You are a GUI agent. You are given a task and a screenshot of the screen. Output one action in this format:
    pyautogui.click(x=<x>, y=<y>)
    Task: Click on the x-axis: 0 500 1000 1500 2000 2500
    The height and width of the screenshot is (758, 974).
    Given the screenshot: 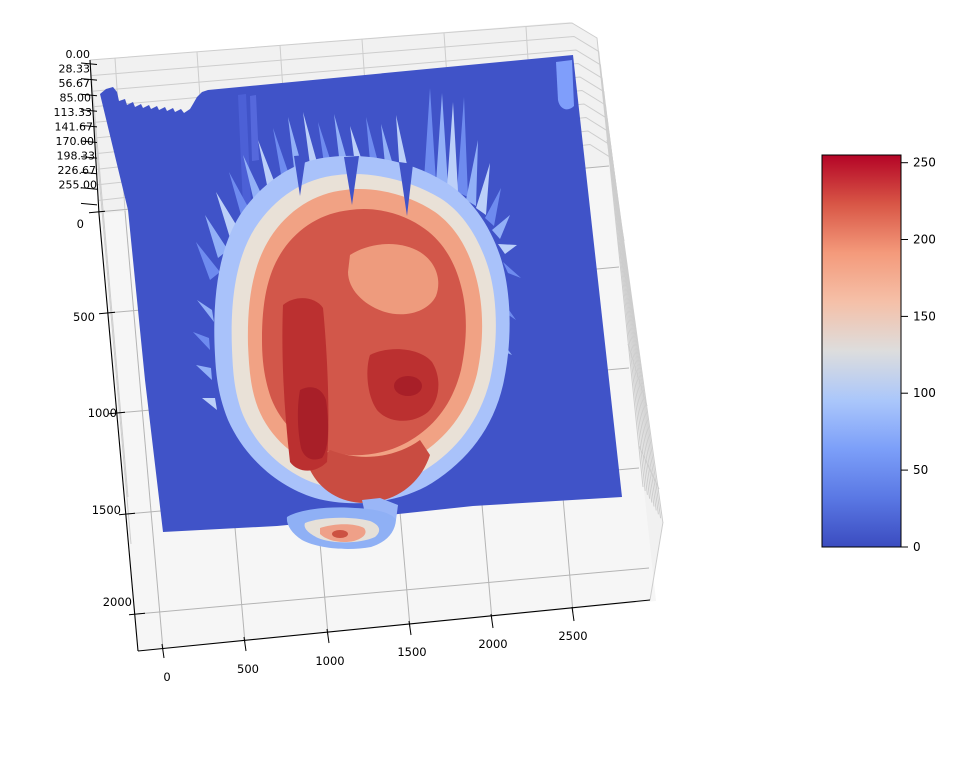 What is the action you would take?
    pyautogui.click(x=374, y=645)
    